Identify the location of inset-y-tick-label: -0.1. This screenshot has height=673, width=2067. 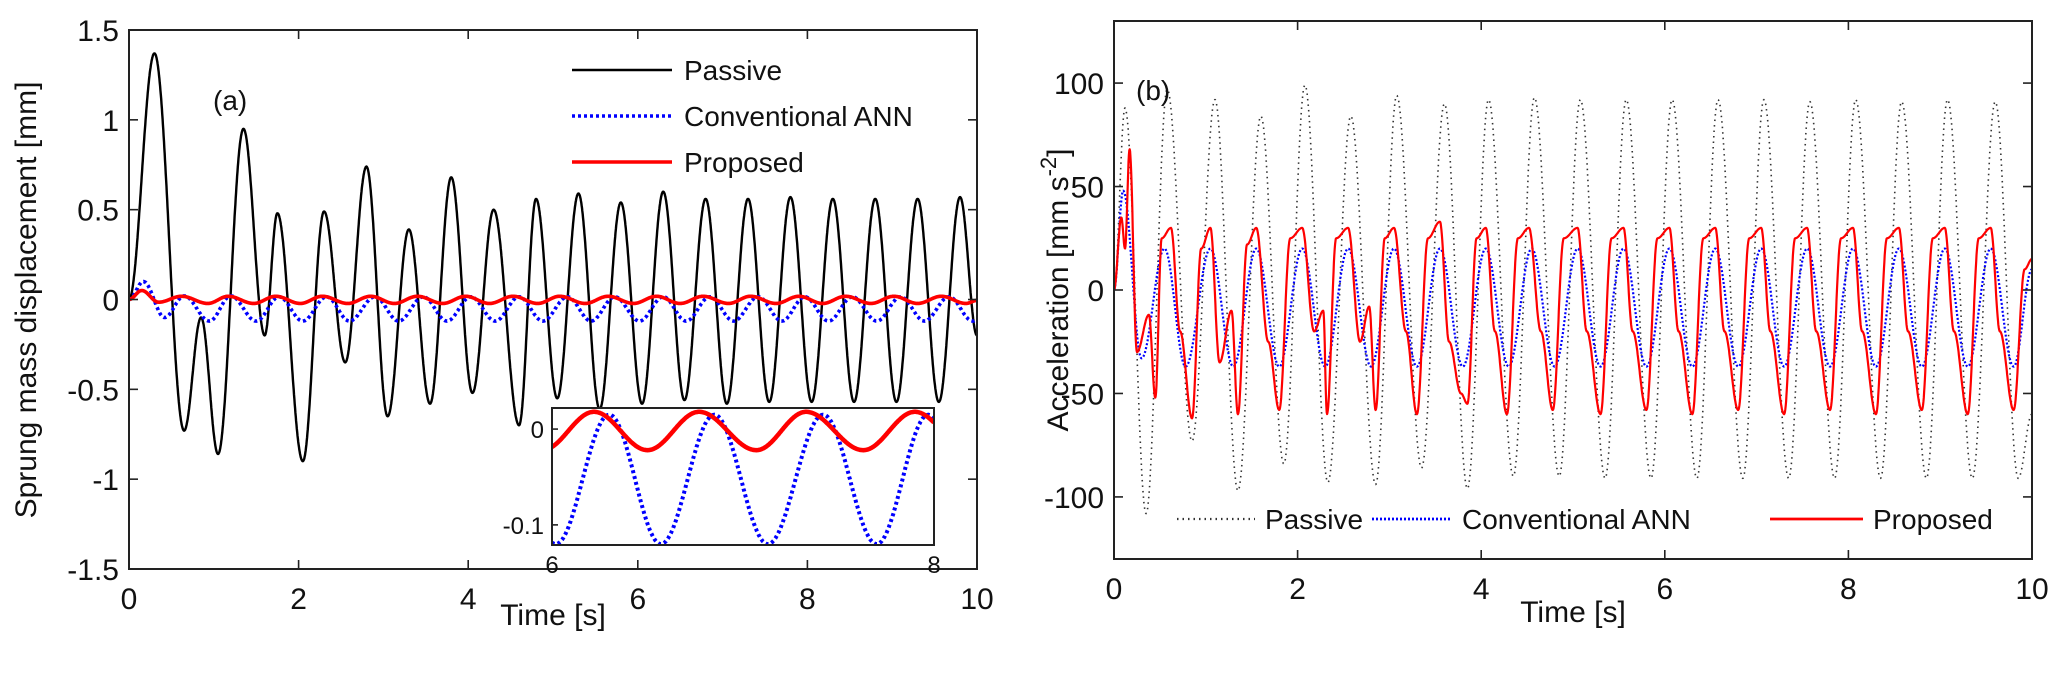
(523, 526).